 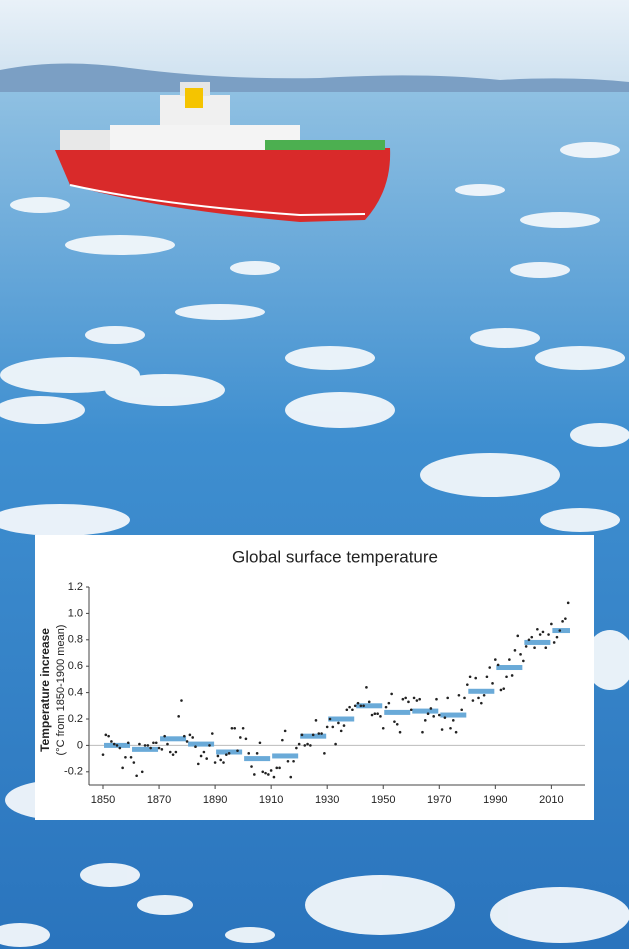 What do you see at coordinates (383, 800) in the screenshot?
I see `x-tick-label: 1950` at bounding box center [383, 800].